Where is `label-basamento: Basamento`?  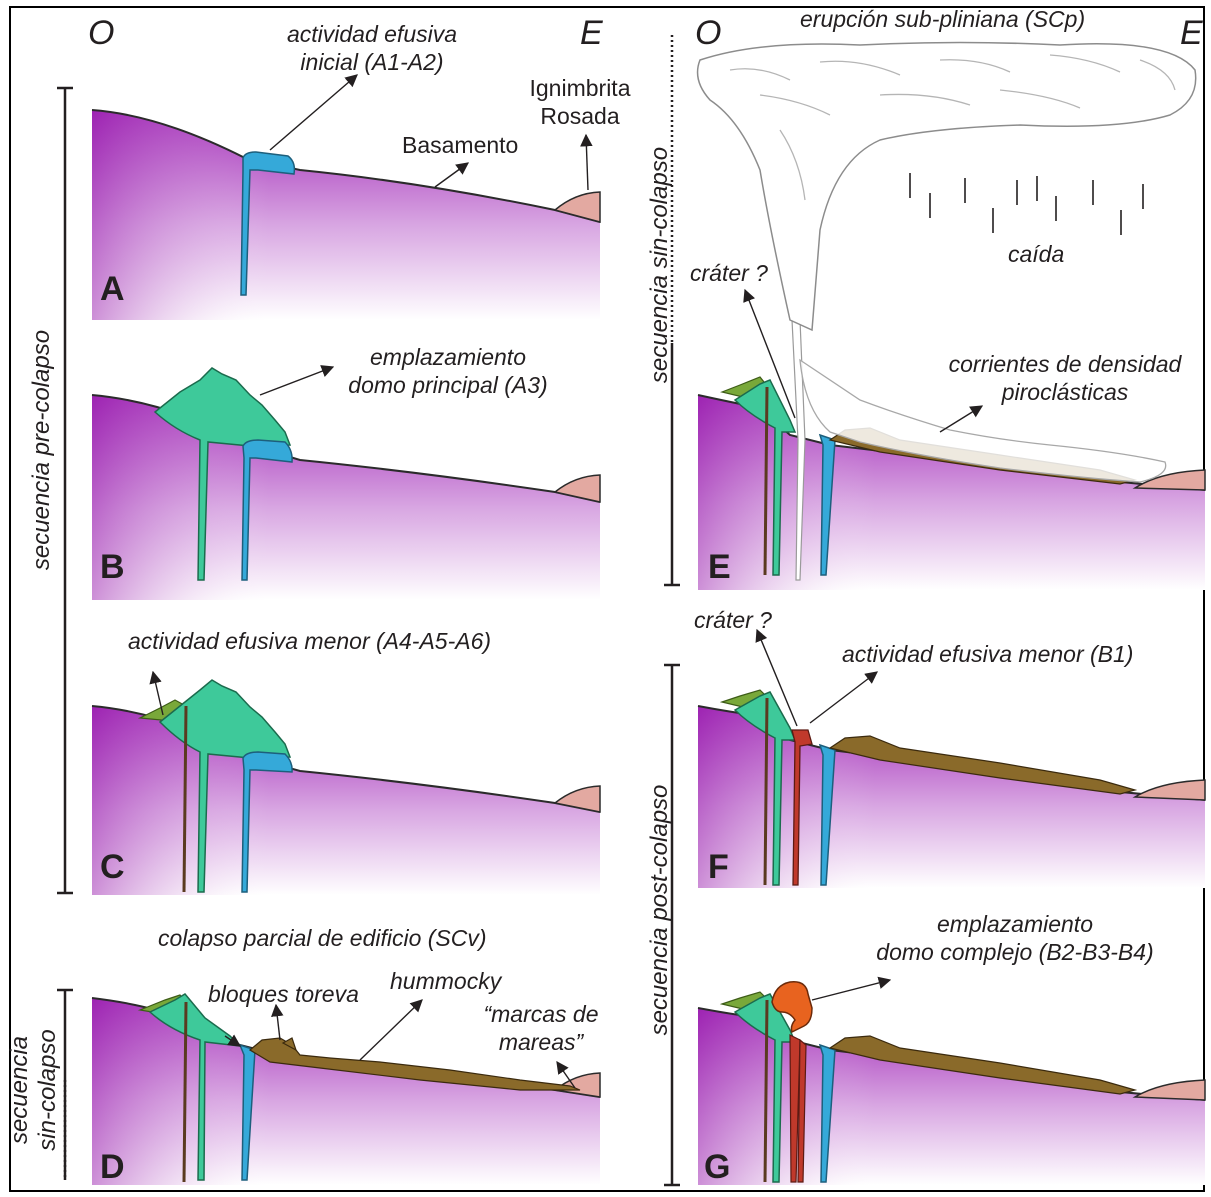 label-basamento: Basamento is located at coordinates (460, 145).